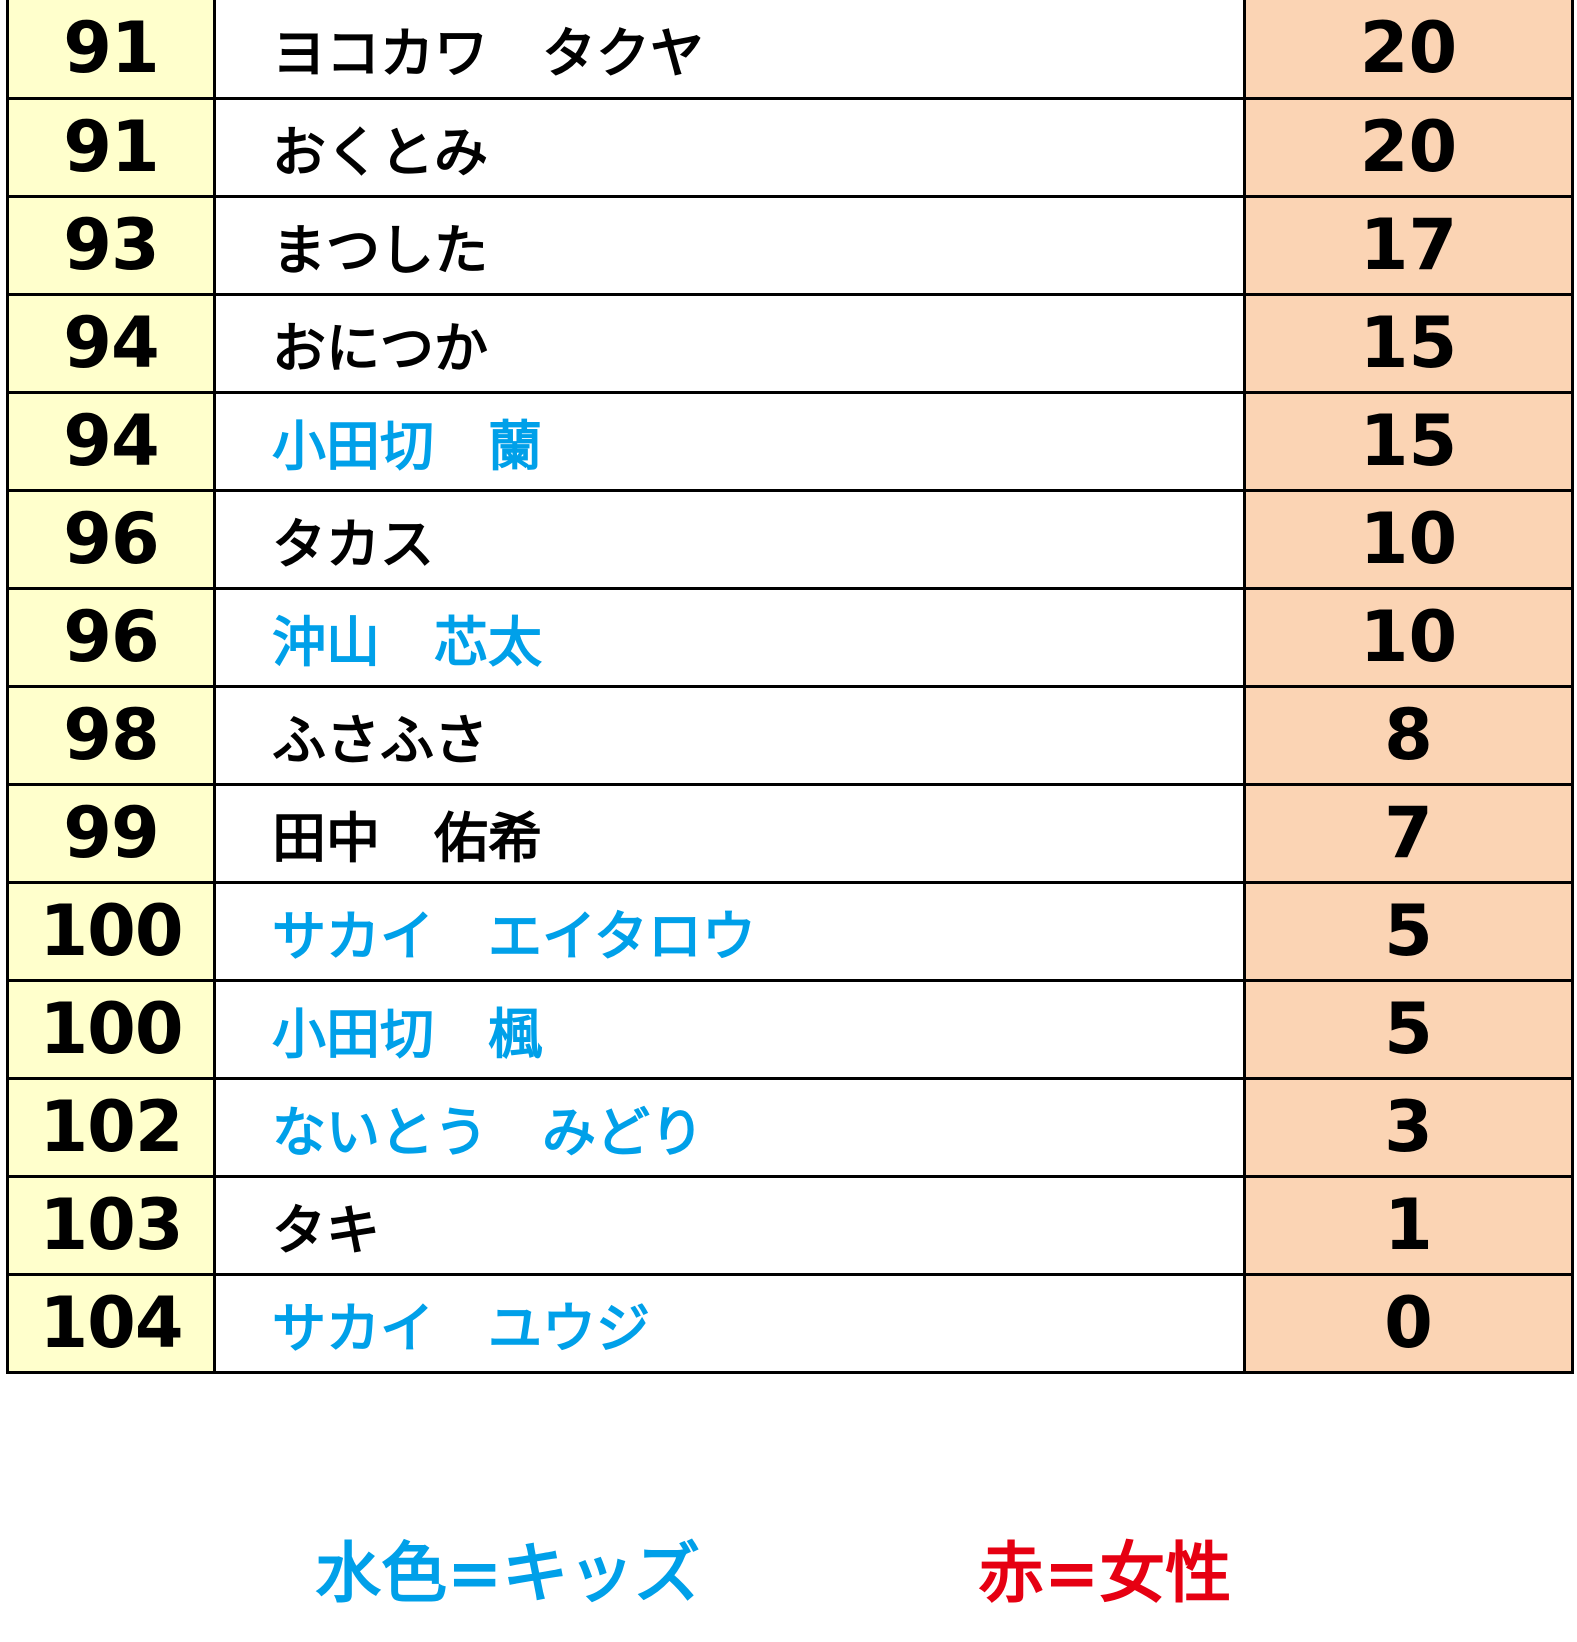  Describe the element at coordinates (1408, 1127) in the screenshot. I see `score-cell: 3` at that location.